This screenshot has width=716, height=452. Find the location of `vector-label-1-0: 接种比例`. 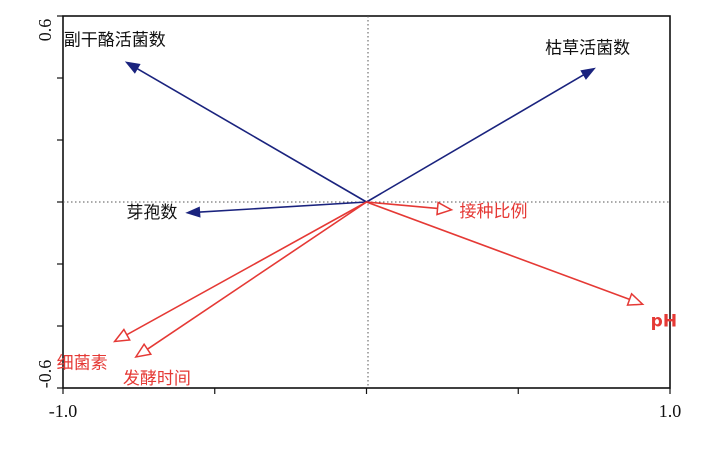

vector-label-1-0: 接种比例 is located at coordinates (493, 212).